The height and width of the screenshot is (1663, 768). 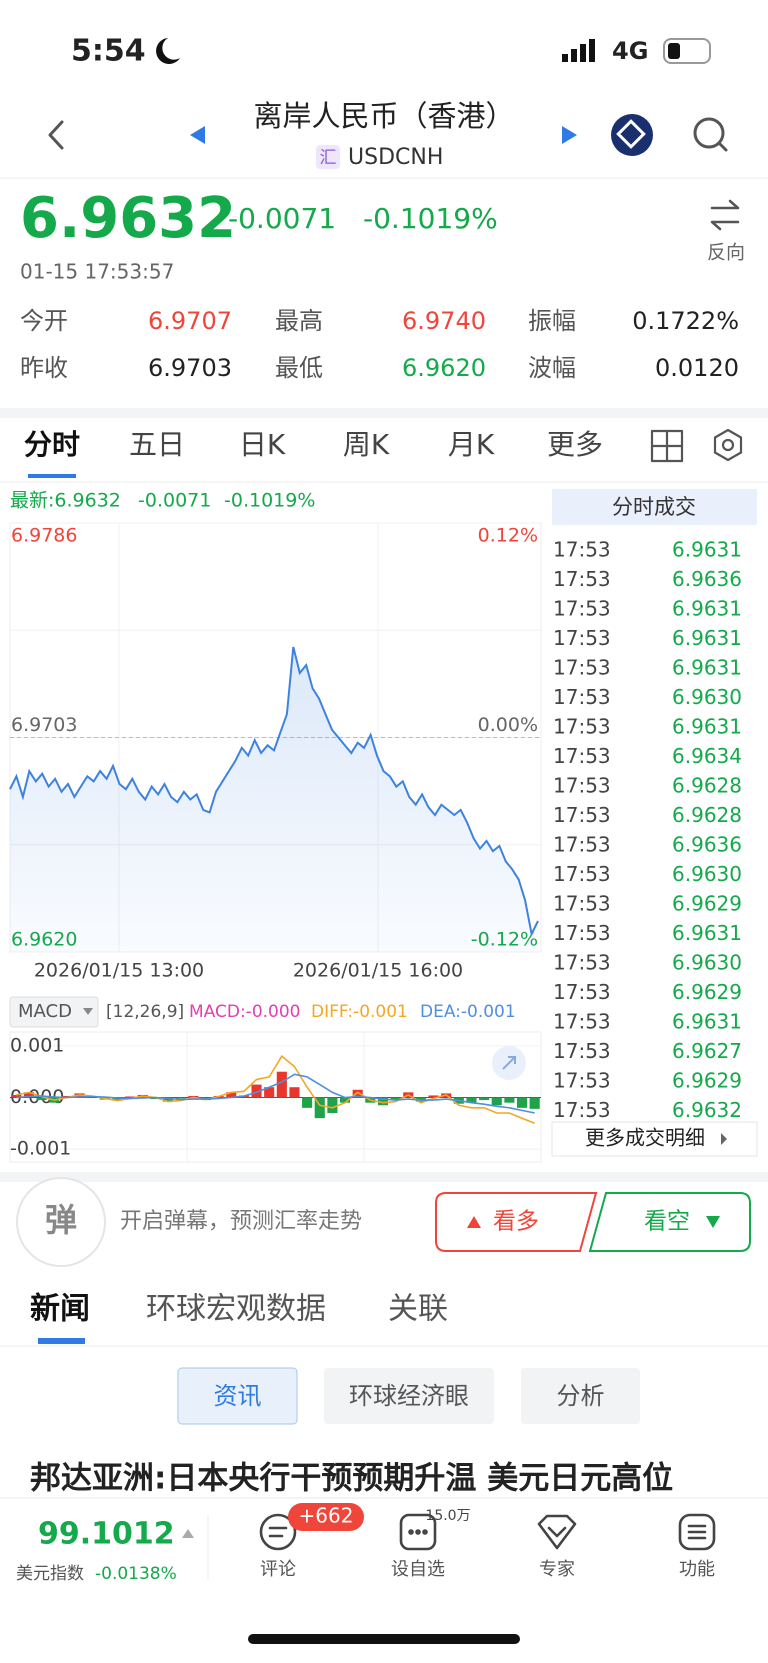 What do you see at coordinates (52, 444) in the screenshot?
I see `chart-tab: 分时` at bounding box center [52, 444].